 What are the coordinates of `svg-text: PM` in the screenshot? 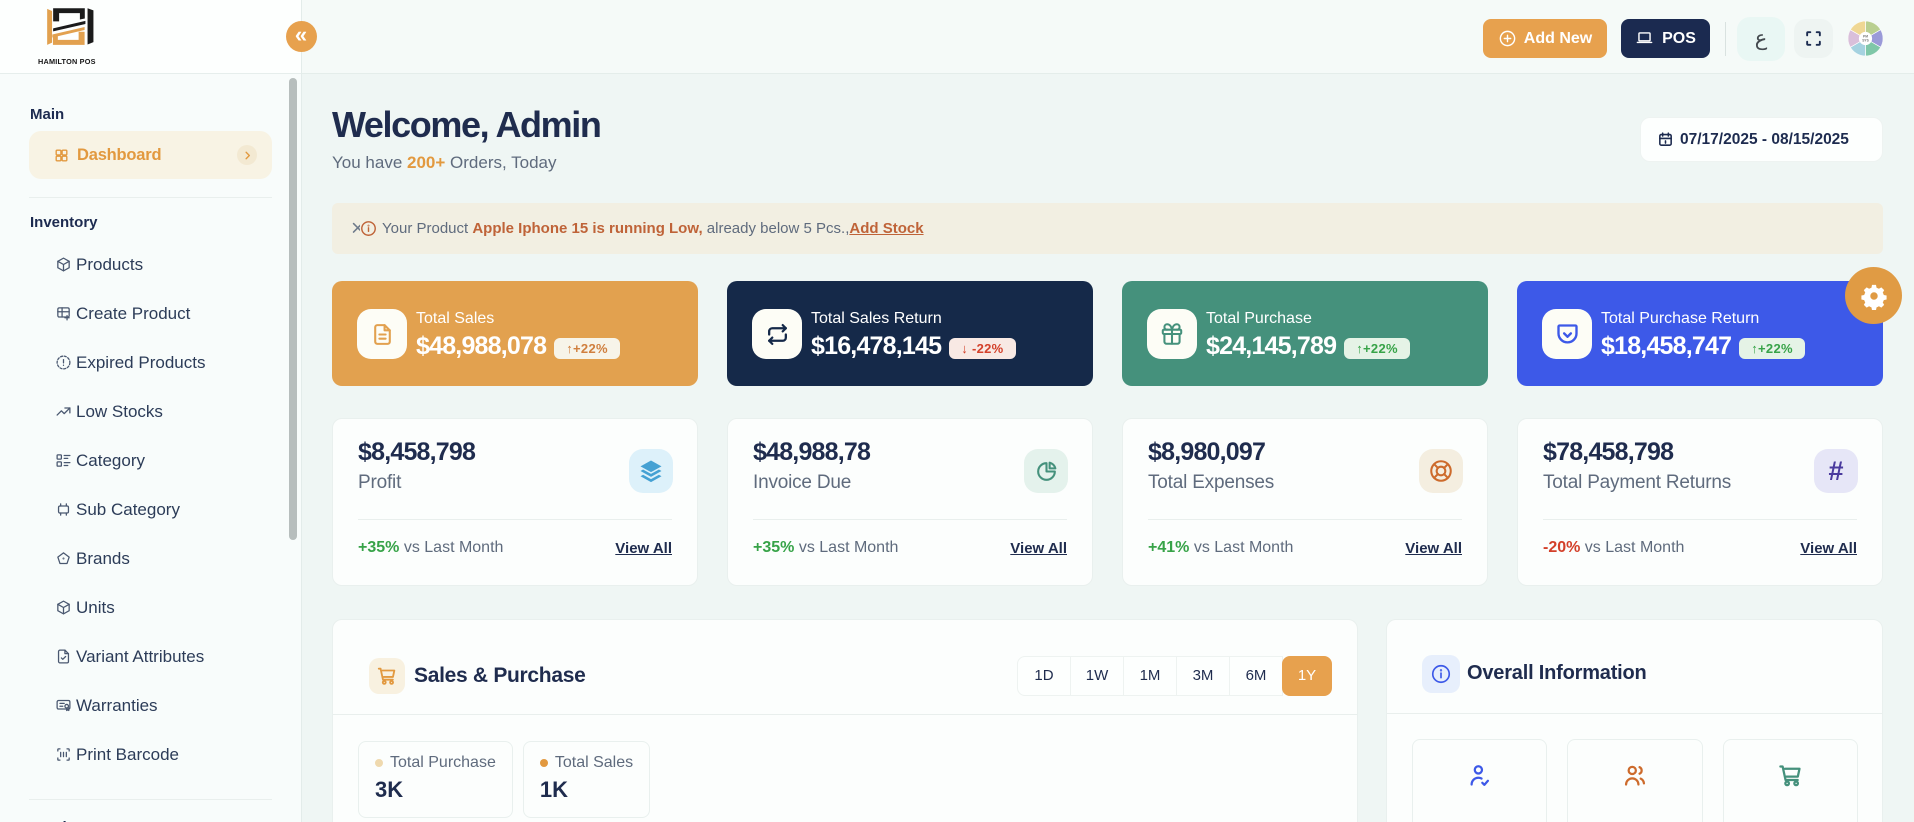 It's located at (1865, 37).